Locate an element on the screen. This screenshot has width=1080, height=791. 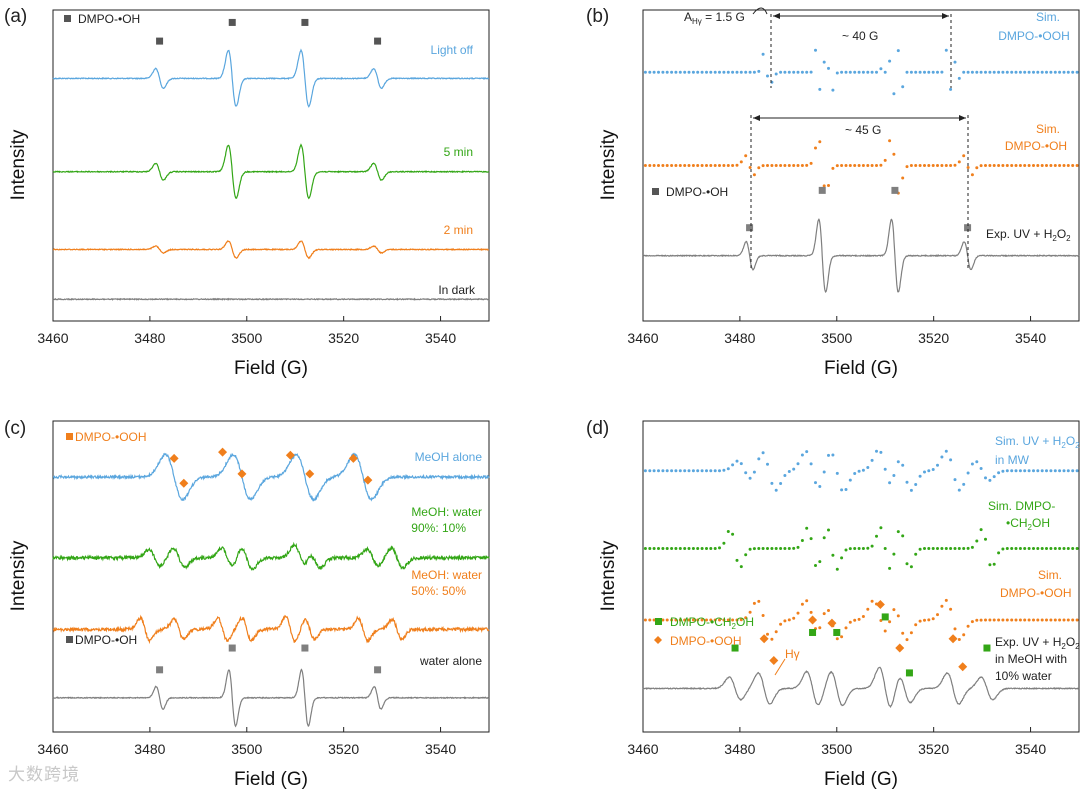
arrow-45-head-right is located at coordinates (962, 118).